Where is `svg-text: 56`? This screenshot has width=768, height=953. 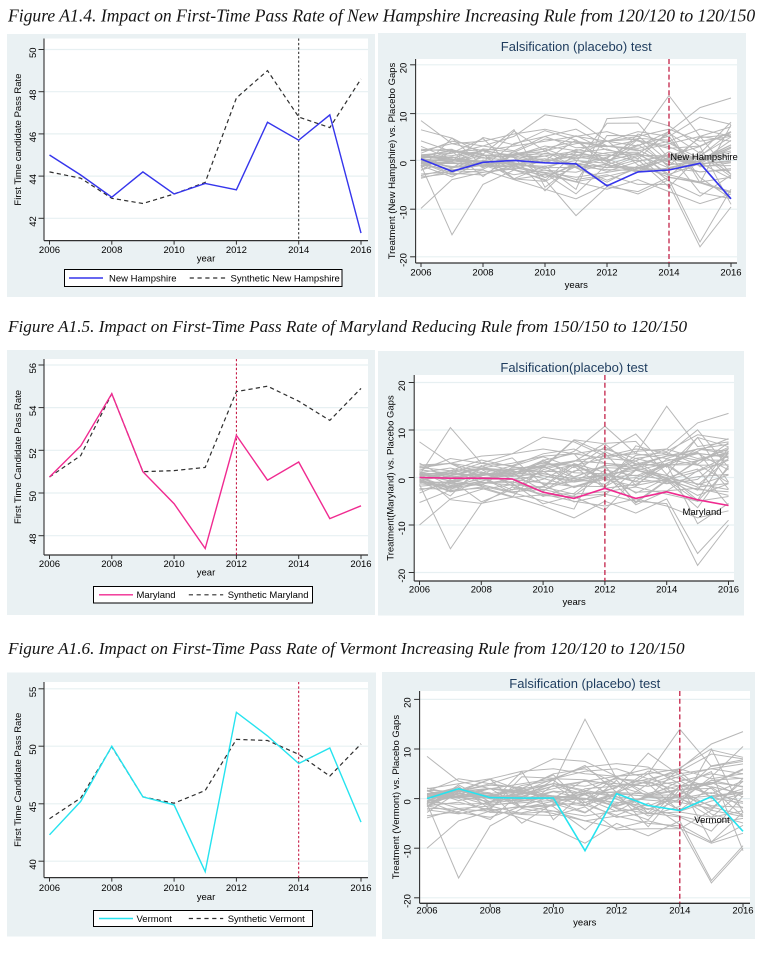
svg-text: 56 is located at coordinates (33, 368).